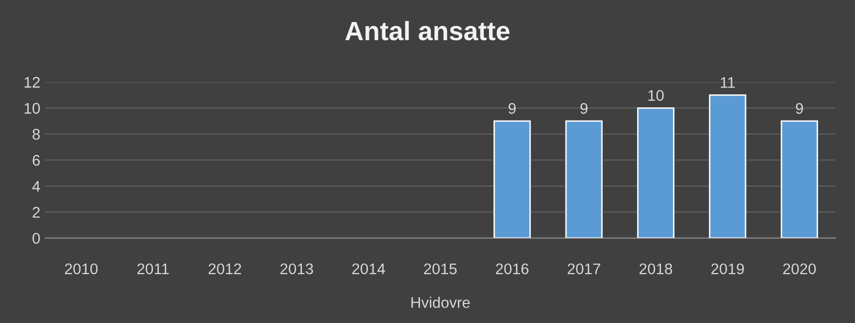 This screenshot has height=323, width=855. What do you see at coordinates (427, 30) in the screenshot?
I see `chart-title: Antal ansatte` at bounding box center [427, 30].